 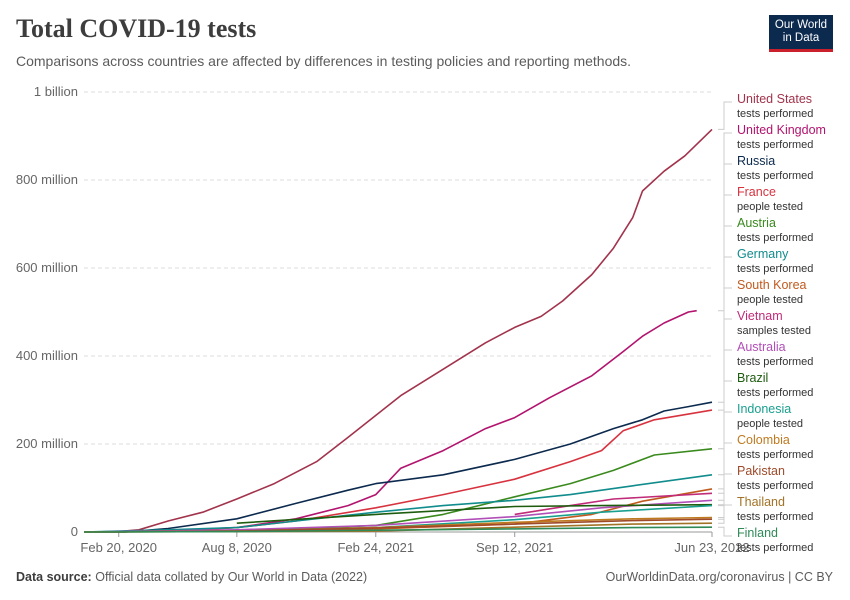 What do you see at coordinates (47, 443) in the screenshot?
I see `y-tick-label: 200 million` at bounding box center [47, 443].